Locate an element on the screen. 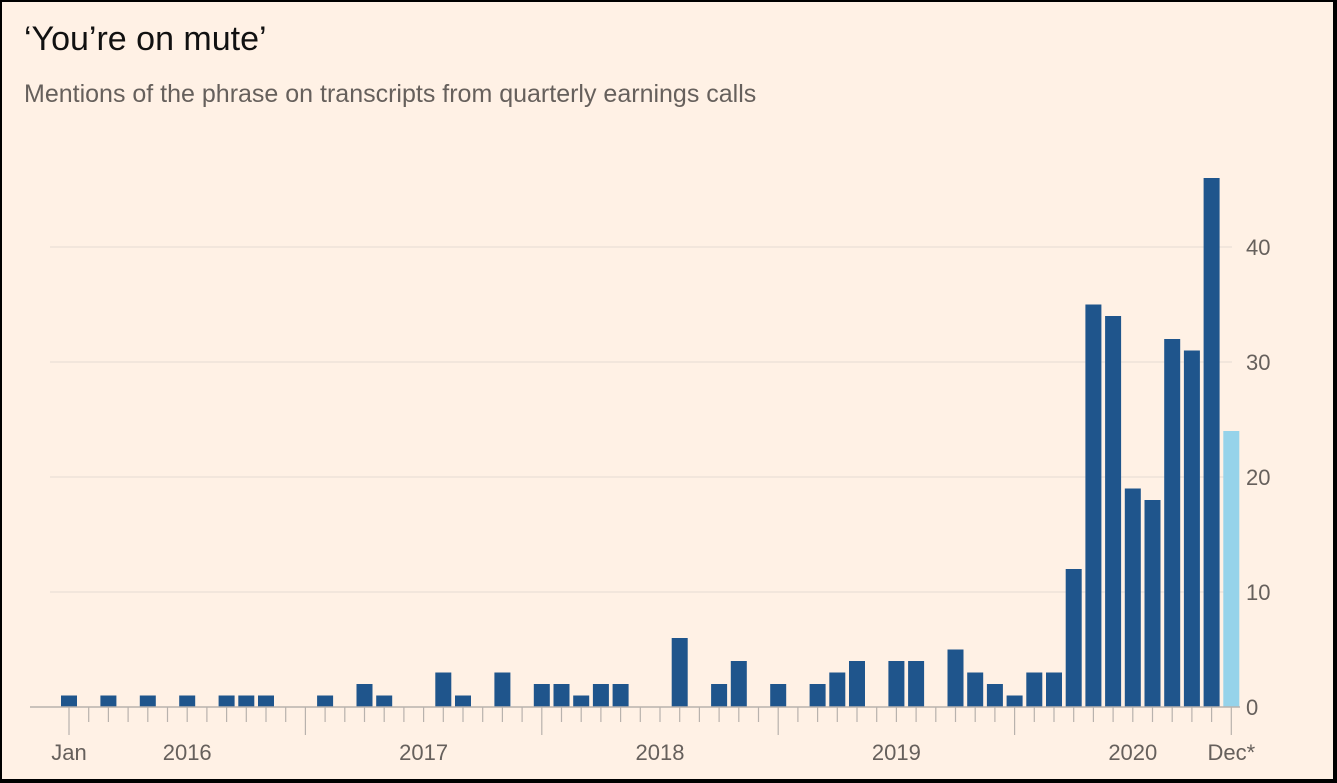 Image resolution: width=1337 pixels, height=783 pixels. y-tick-label: 30 is located at coordinates (1258, 362).